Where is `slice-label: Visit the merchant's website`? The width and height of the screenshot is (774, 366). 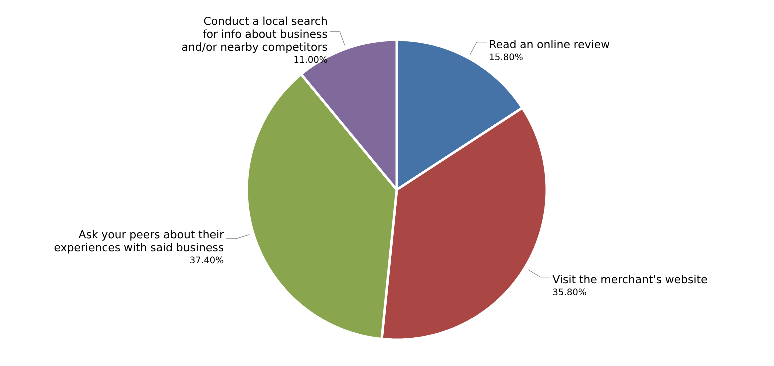
slice-label: Visit the merchant's website is located at coordinates (630, 279).